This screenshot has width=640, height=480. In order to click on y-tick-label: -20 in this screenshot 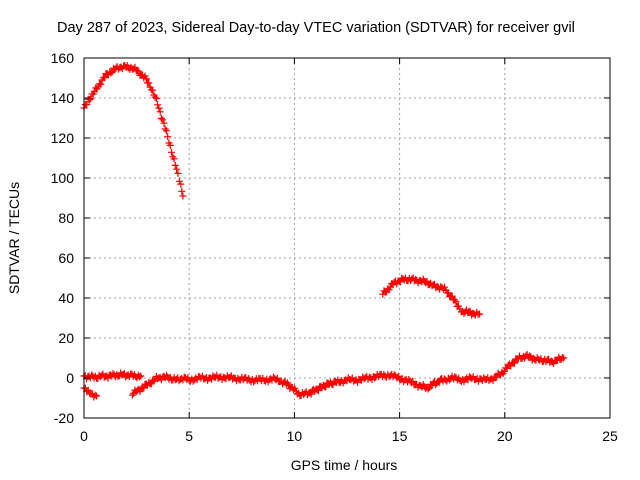, I will do `click(64, 418)`.